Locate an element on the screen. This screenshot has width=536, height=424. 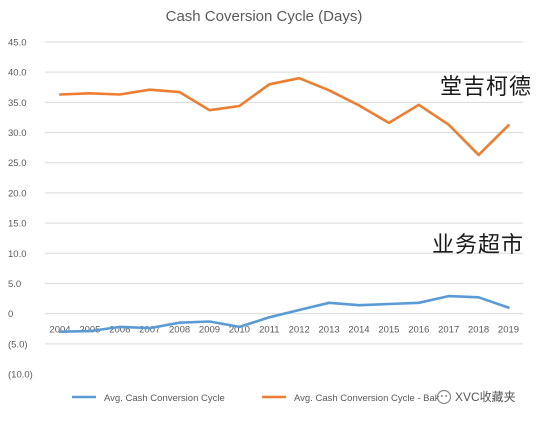
y-tick-label: 20.0 is located at coordinates (17, 193).